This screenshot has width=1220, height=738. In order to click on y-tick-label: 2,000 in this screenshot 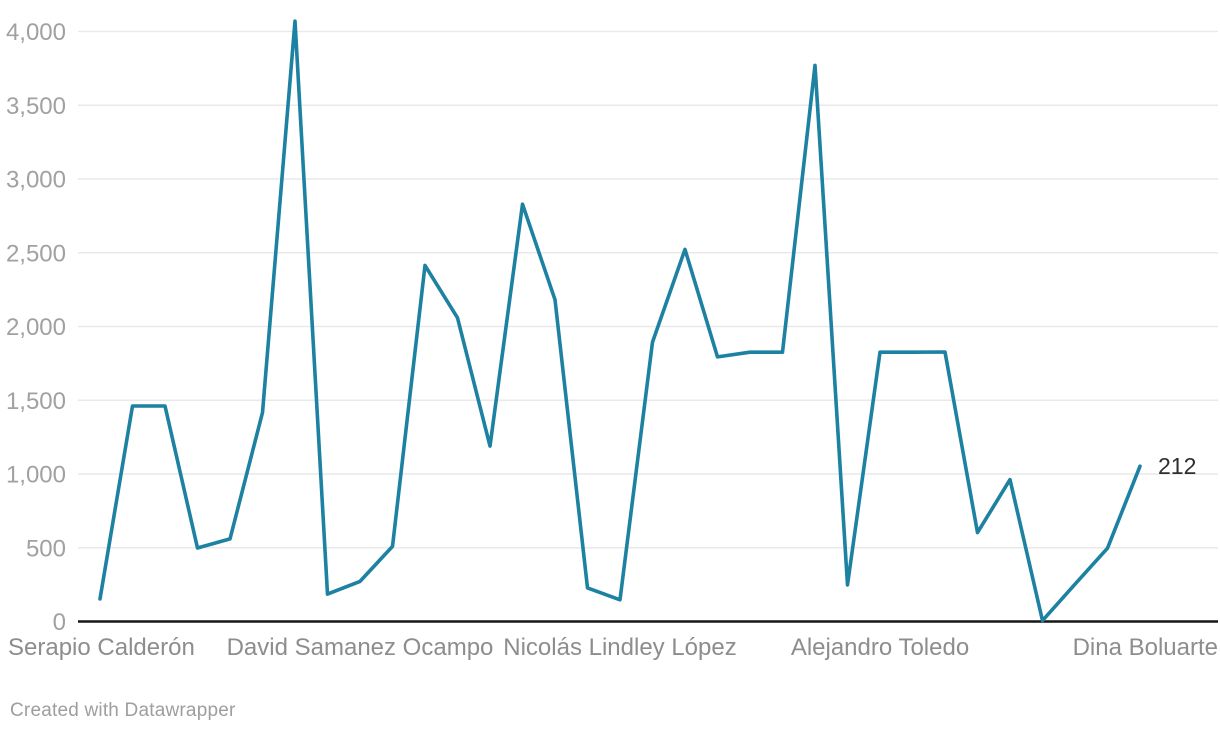, I will do `click(36, 327)`.